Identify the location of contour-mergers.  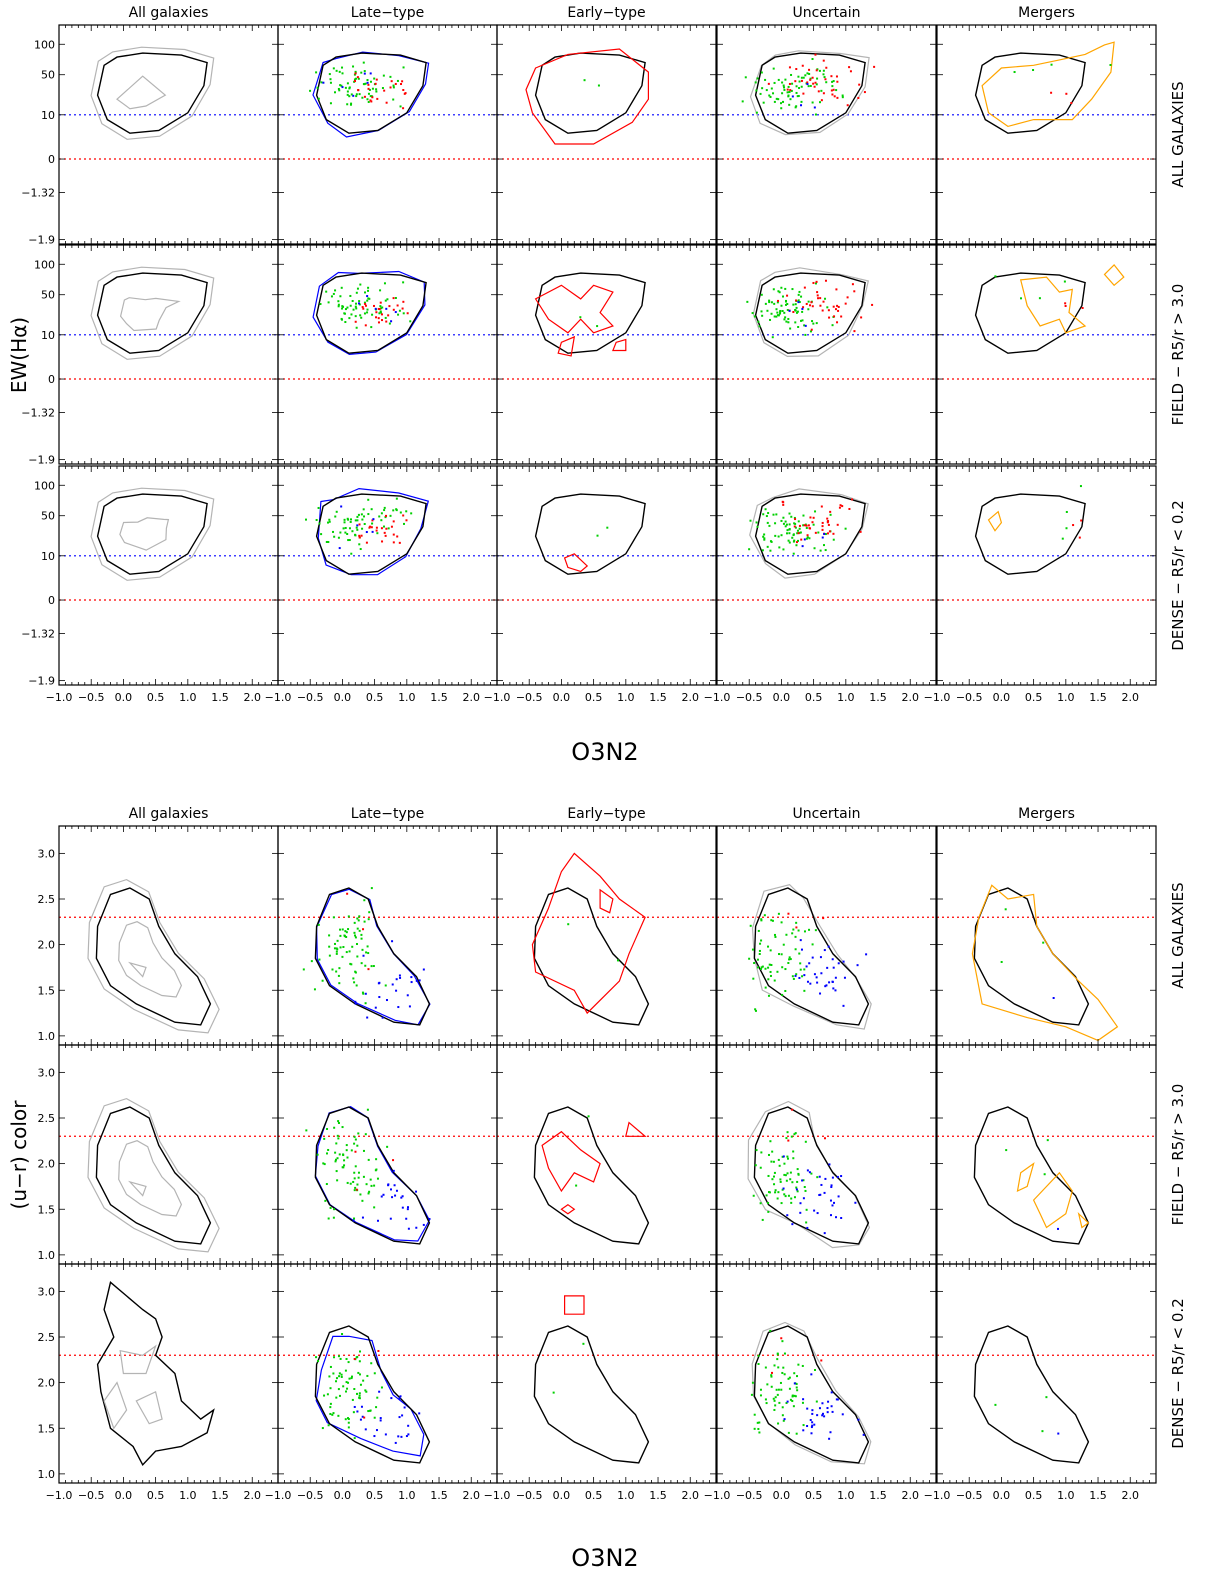
(1114, 275).